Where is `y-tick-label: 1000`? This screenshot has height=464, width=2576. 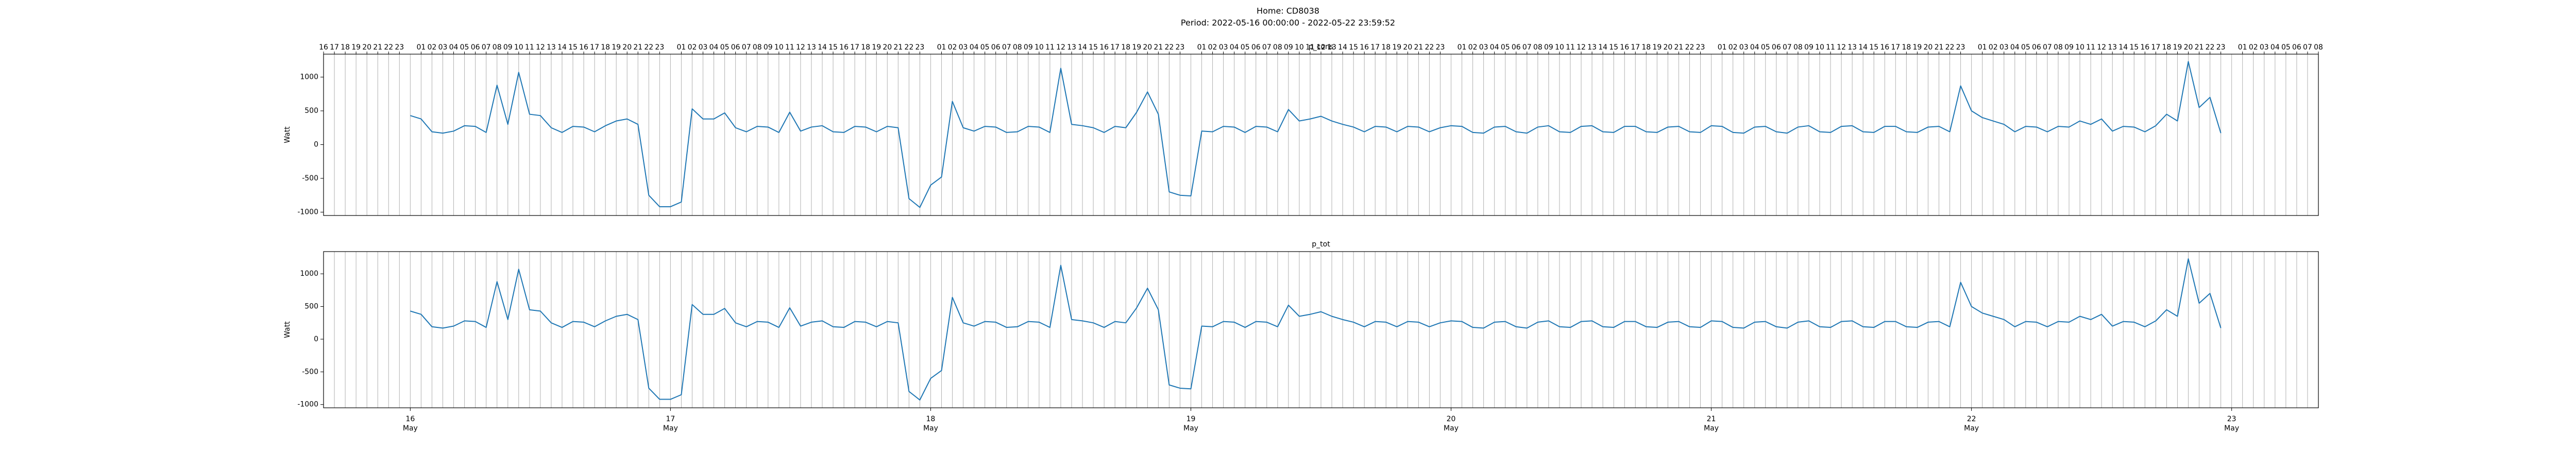 y-tick-label: 1000 is located at coordinates (309, 77).